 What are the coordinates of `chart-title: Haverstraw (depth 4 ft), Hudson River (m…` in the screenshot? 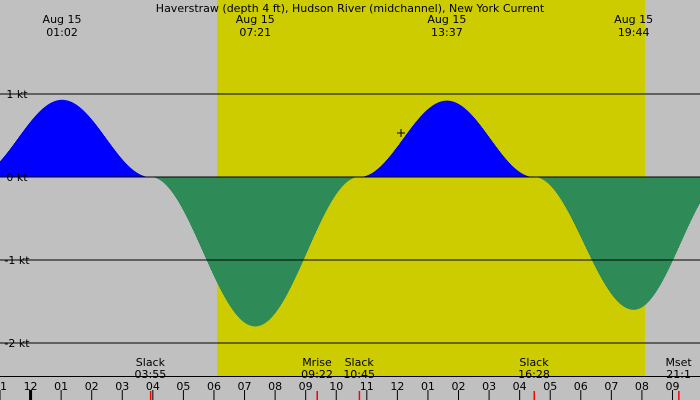 It's located at (350, 8).